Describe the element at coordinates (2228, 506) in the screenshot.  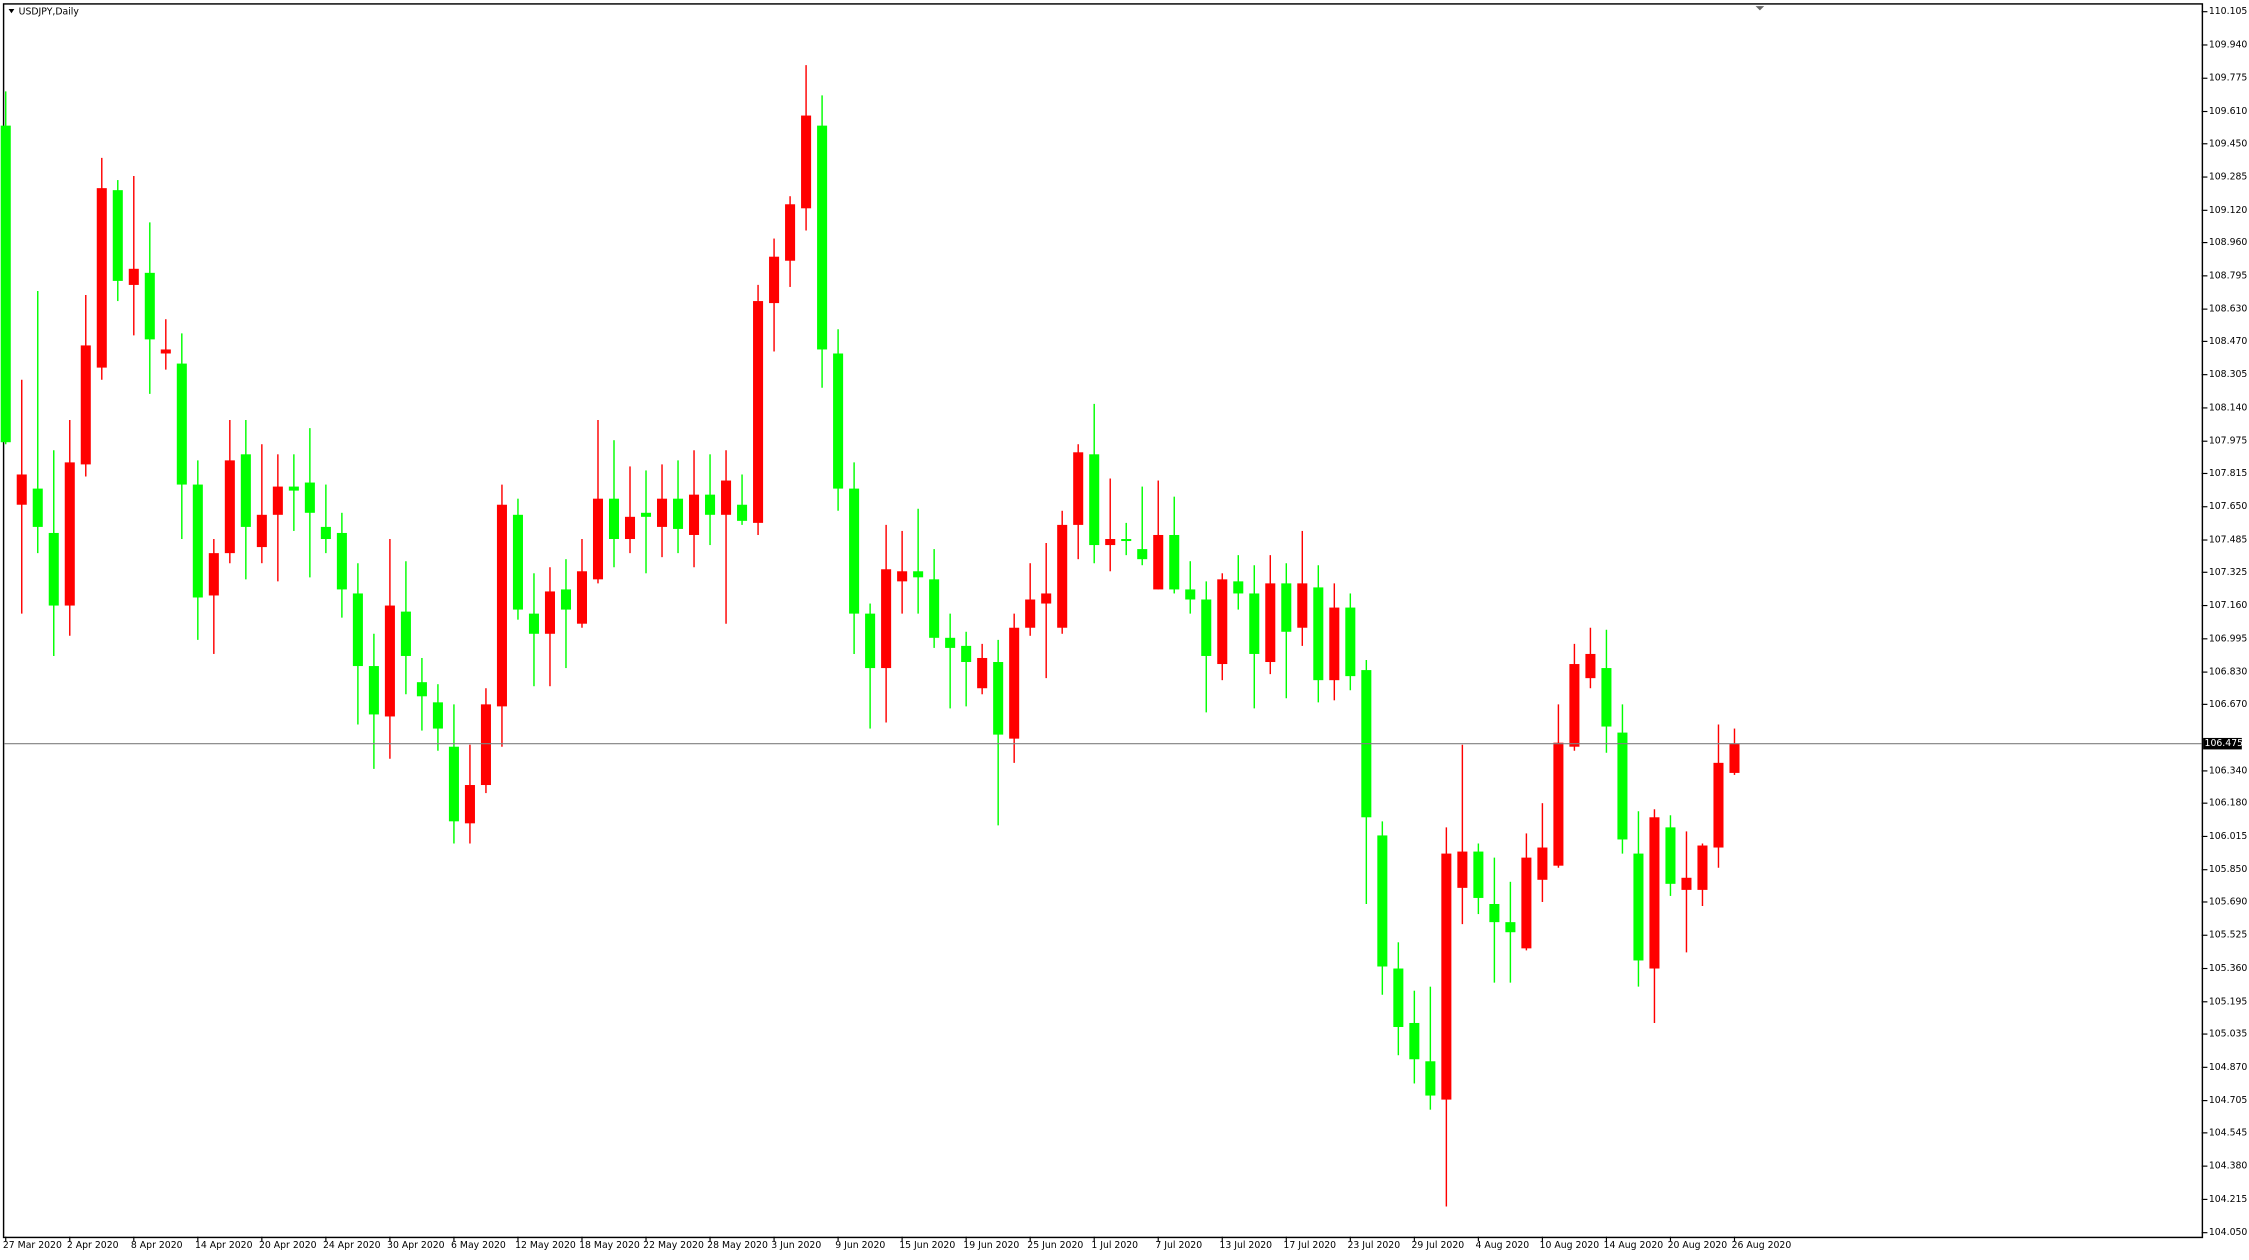
I see `y-tick-label: 107.650` at that location.